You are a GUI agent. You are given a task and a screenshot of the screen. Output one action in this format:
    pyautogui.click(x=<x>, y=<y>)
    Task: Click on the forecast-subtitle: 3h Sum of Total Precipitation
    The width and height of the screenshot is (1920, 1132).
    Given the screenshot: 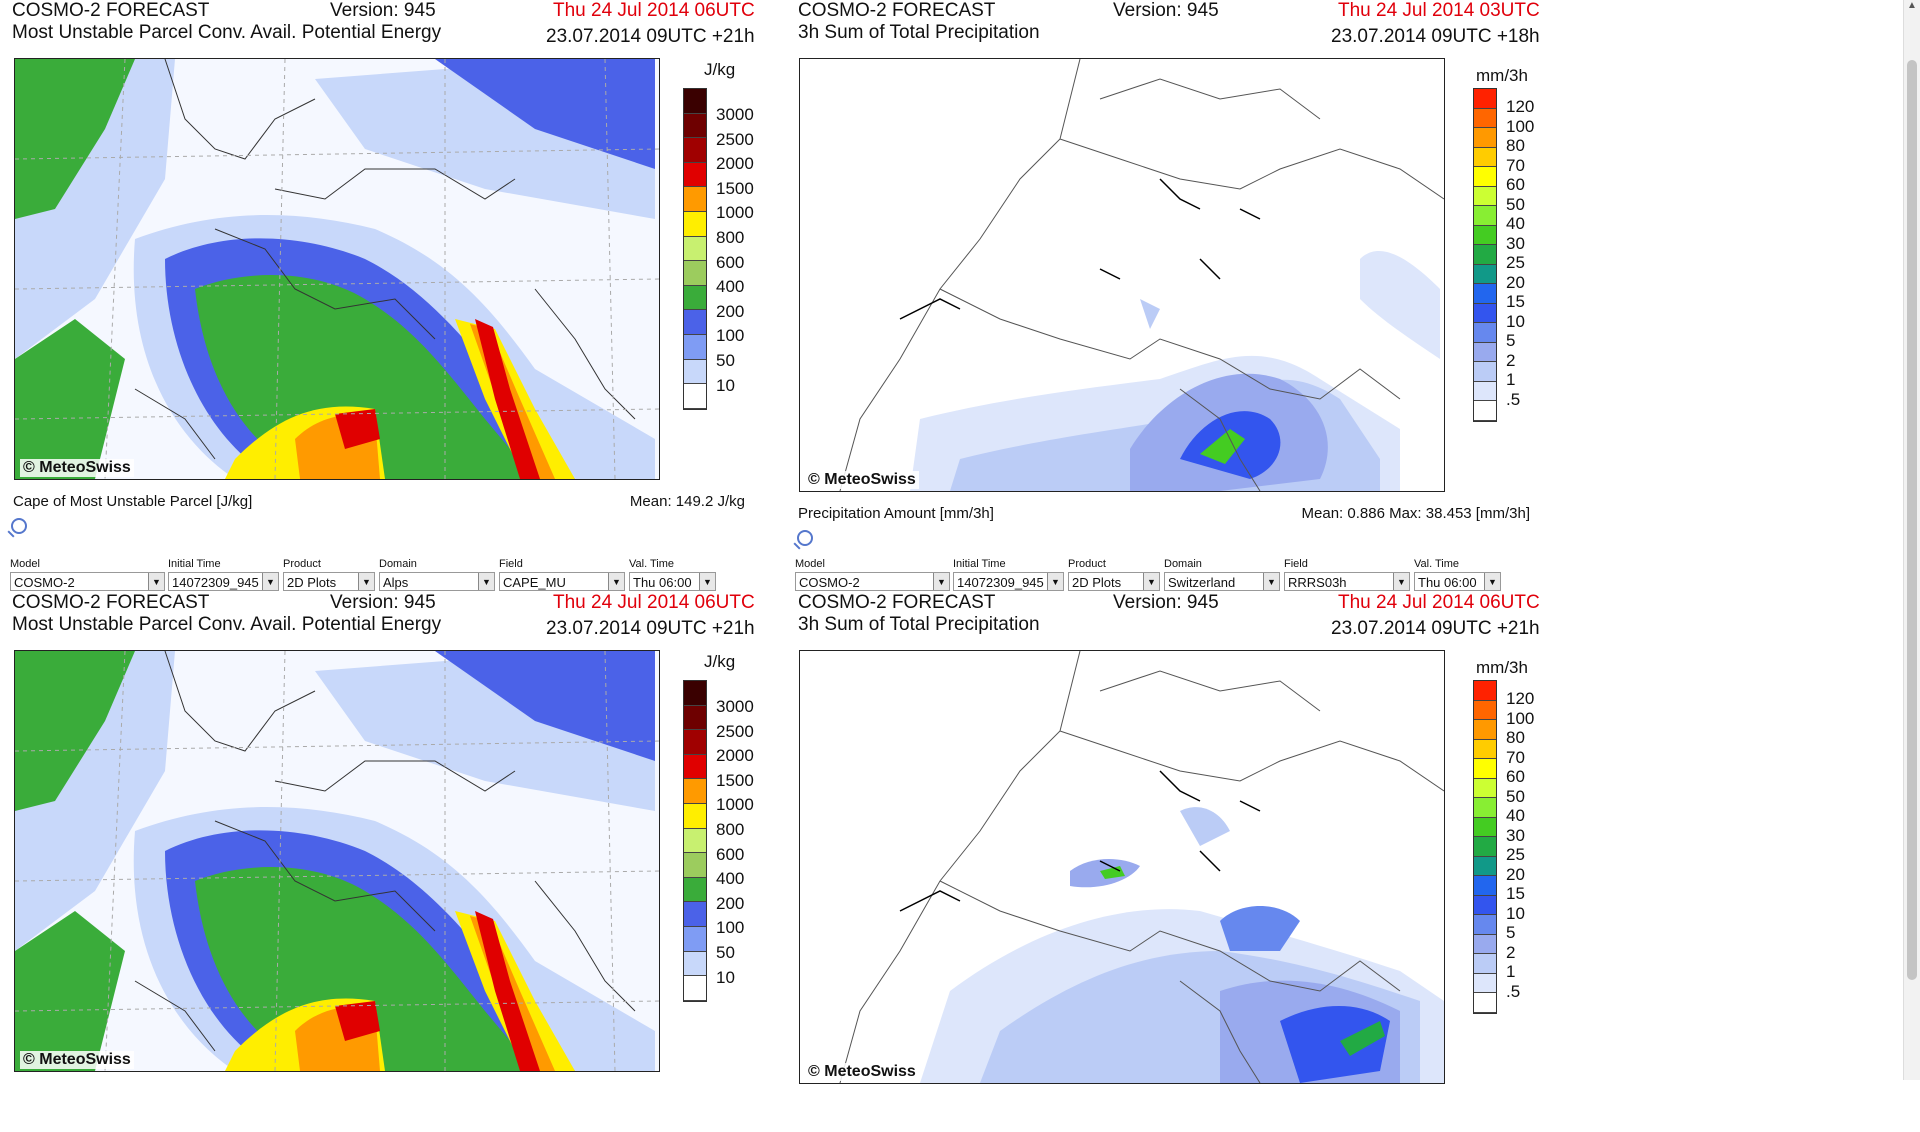 What is the action you would take?
    pyautogui.click(x=919, y=32)
    